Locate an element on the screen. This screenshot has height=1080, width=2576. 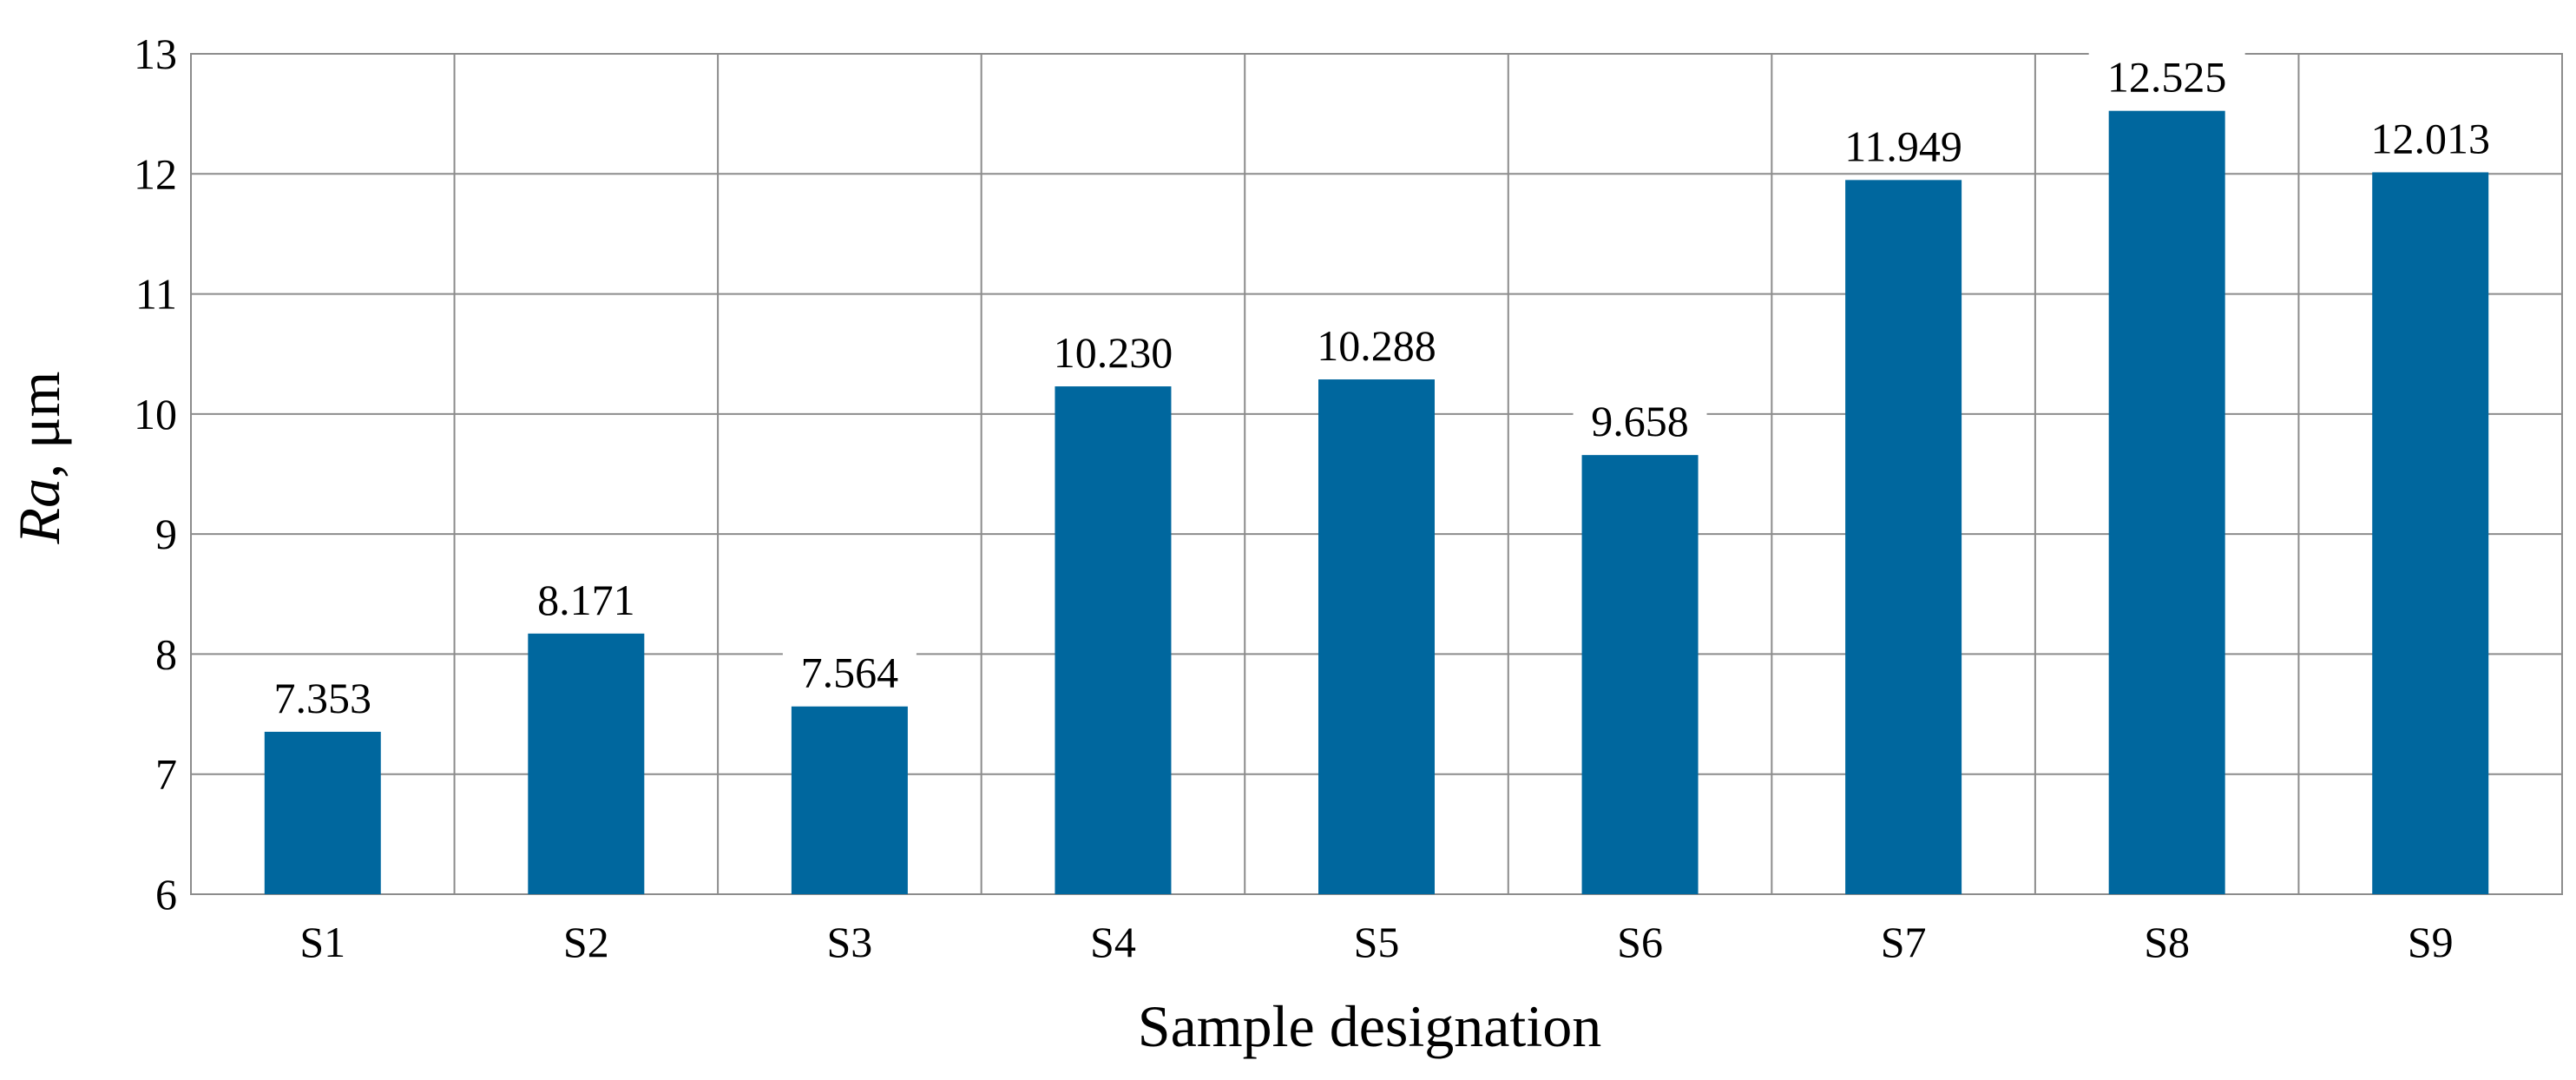
y-axis-title: Ra, μm is located at coordinates (39, 458).